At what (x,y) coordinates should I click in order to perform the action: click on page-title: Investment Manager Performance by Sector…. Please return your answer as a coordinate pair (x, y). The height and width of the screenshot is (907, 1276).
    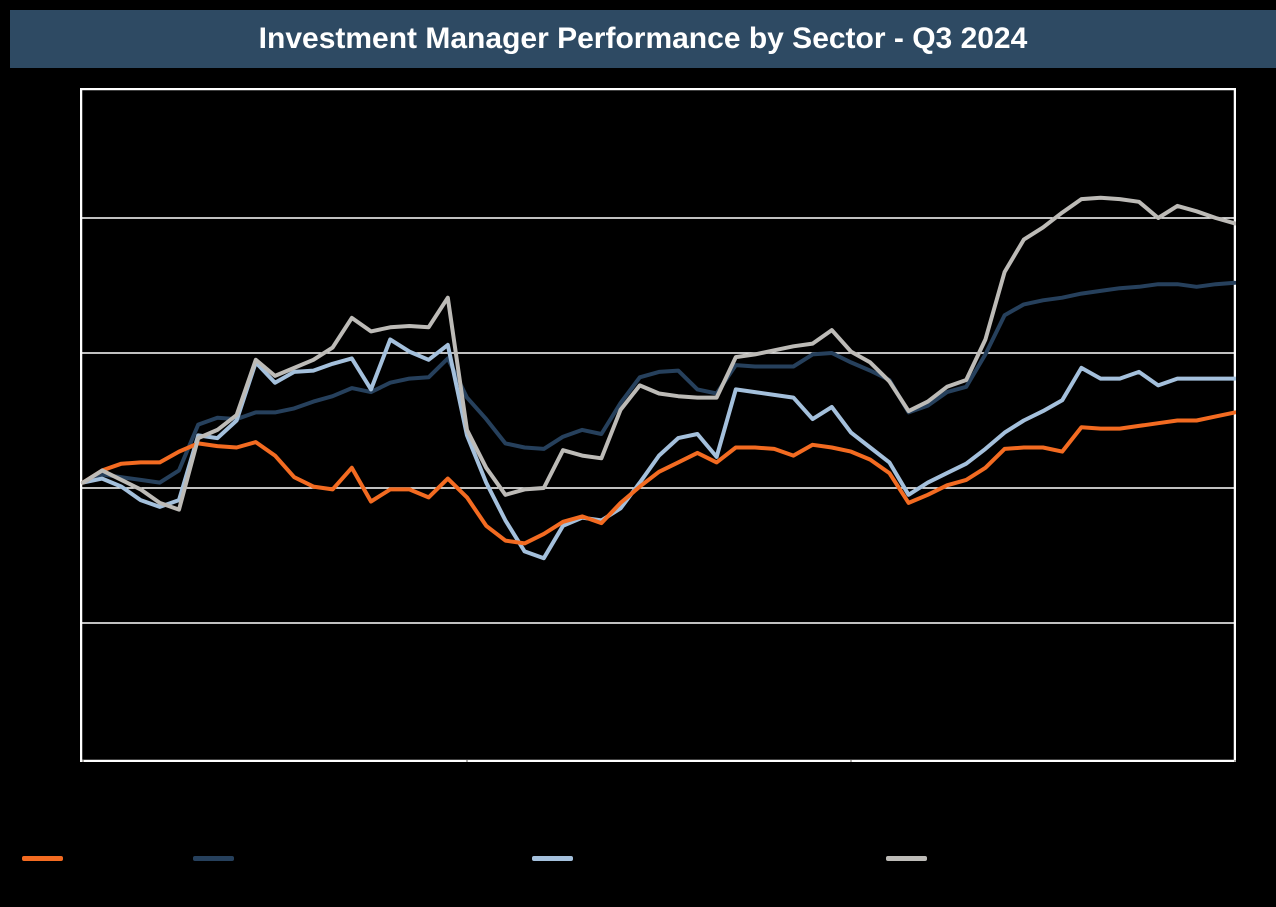
    Looking at the image, I should click on (643, 38).